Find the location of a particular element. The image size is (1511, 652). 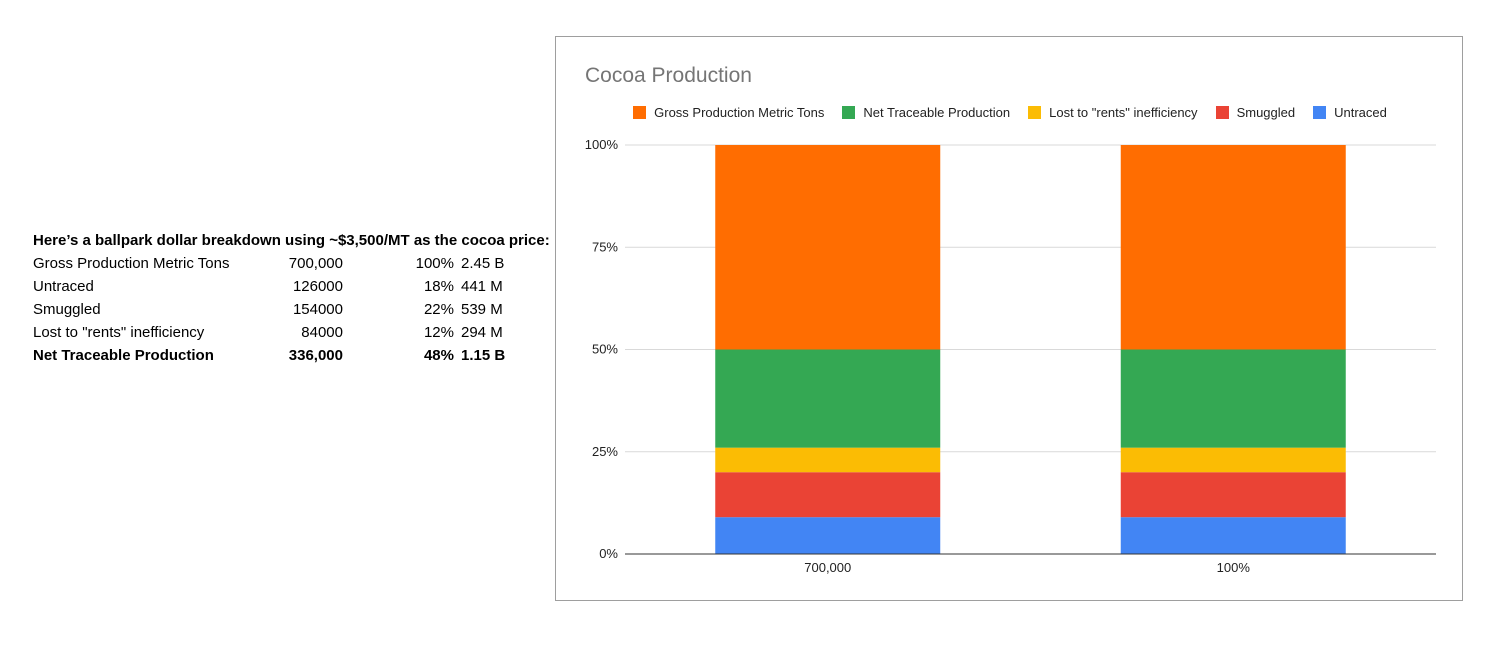

row-dollars: 539 M is located at coordinates (482, 309).